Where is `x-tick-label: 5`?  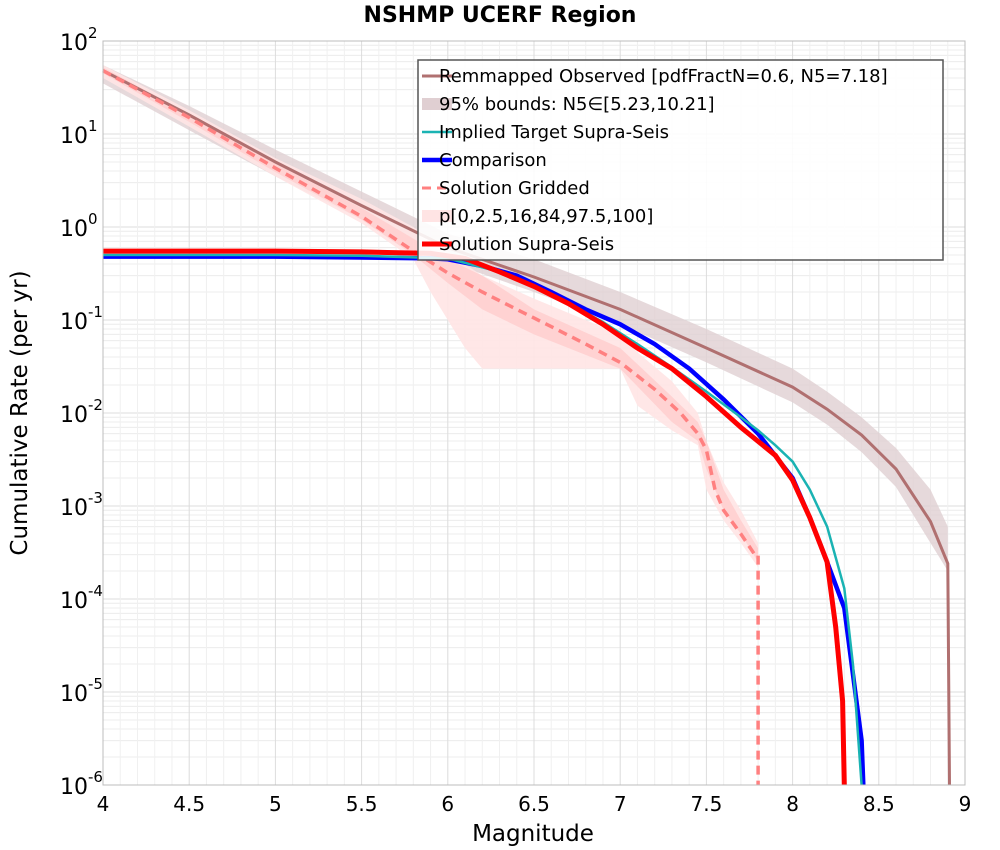
x-tick-label: 5 is located at coordinates (275, 804).